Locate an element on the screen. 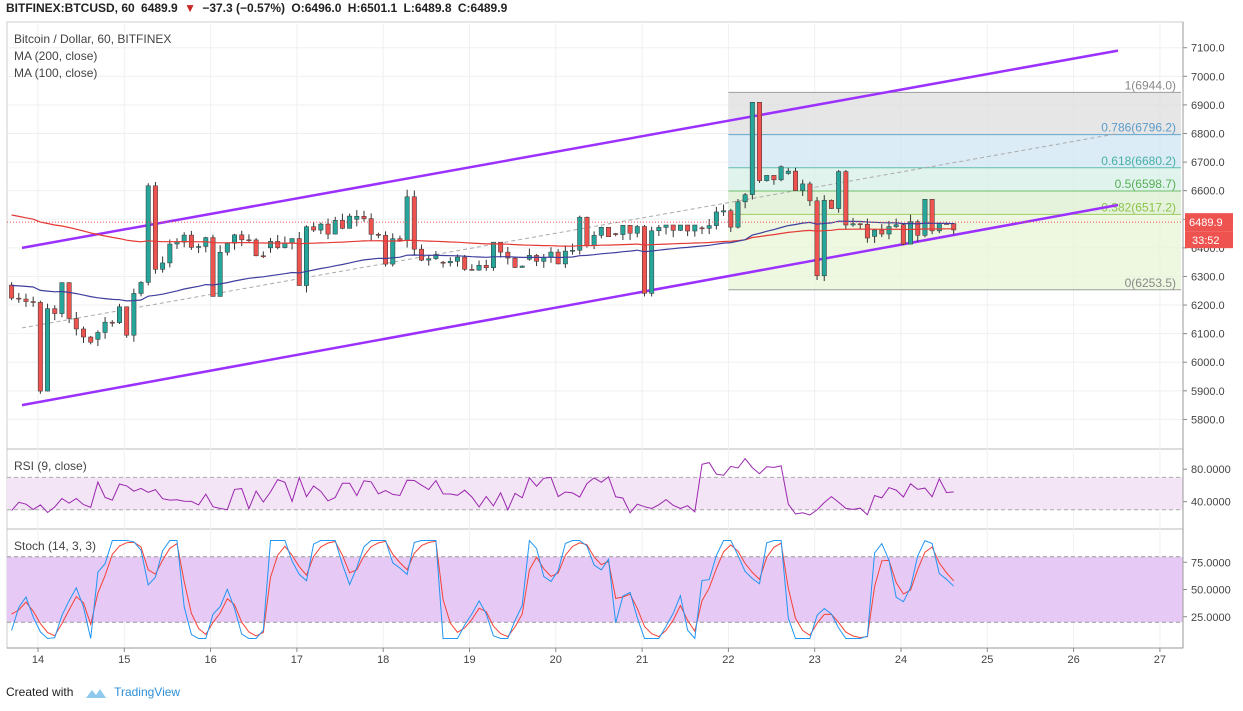  price-tick-label: 6000.0 is located at coordinates (1208, 363).